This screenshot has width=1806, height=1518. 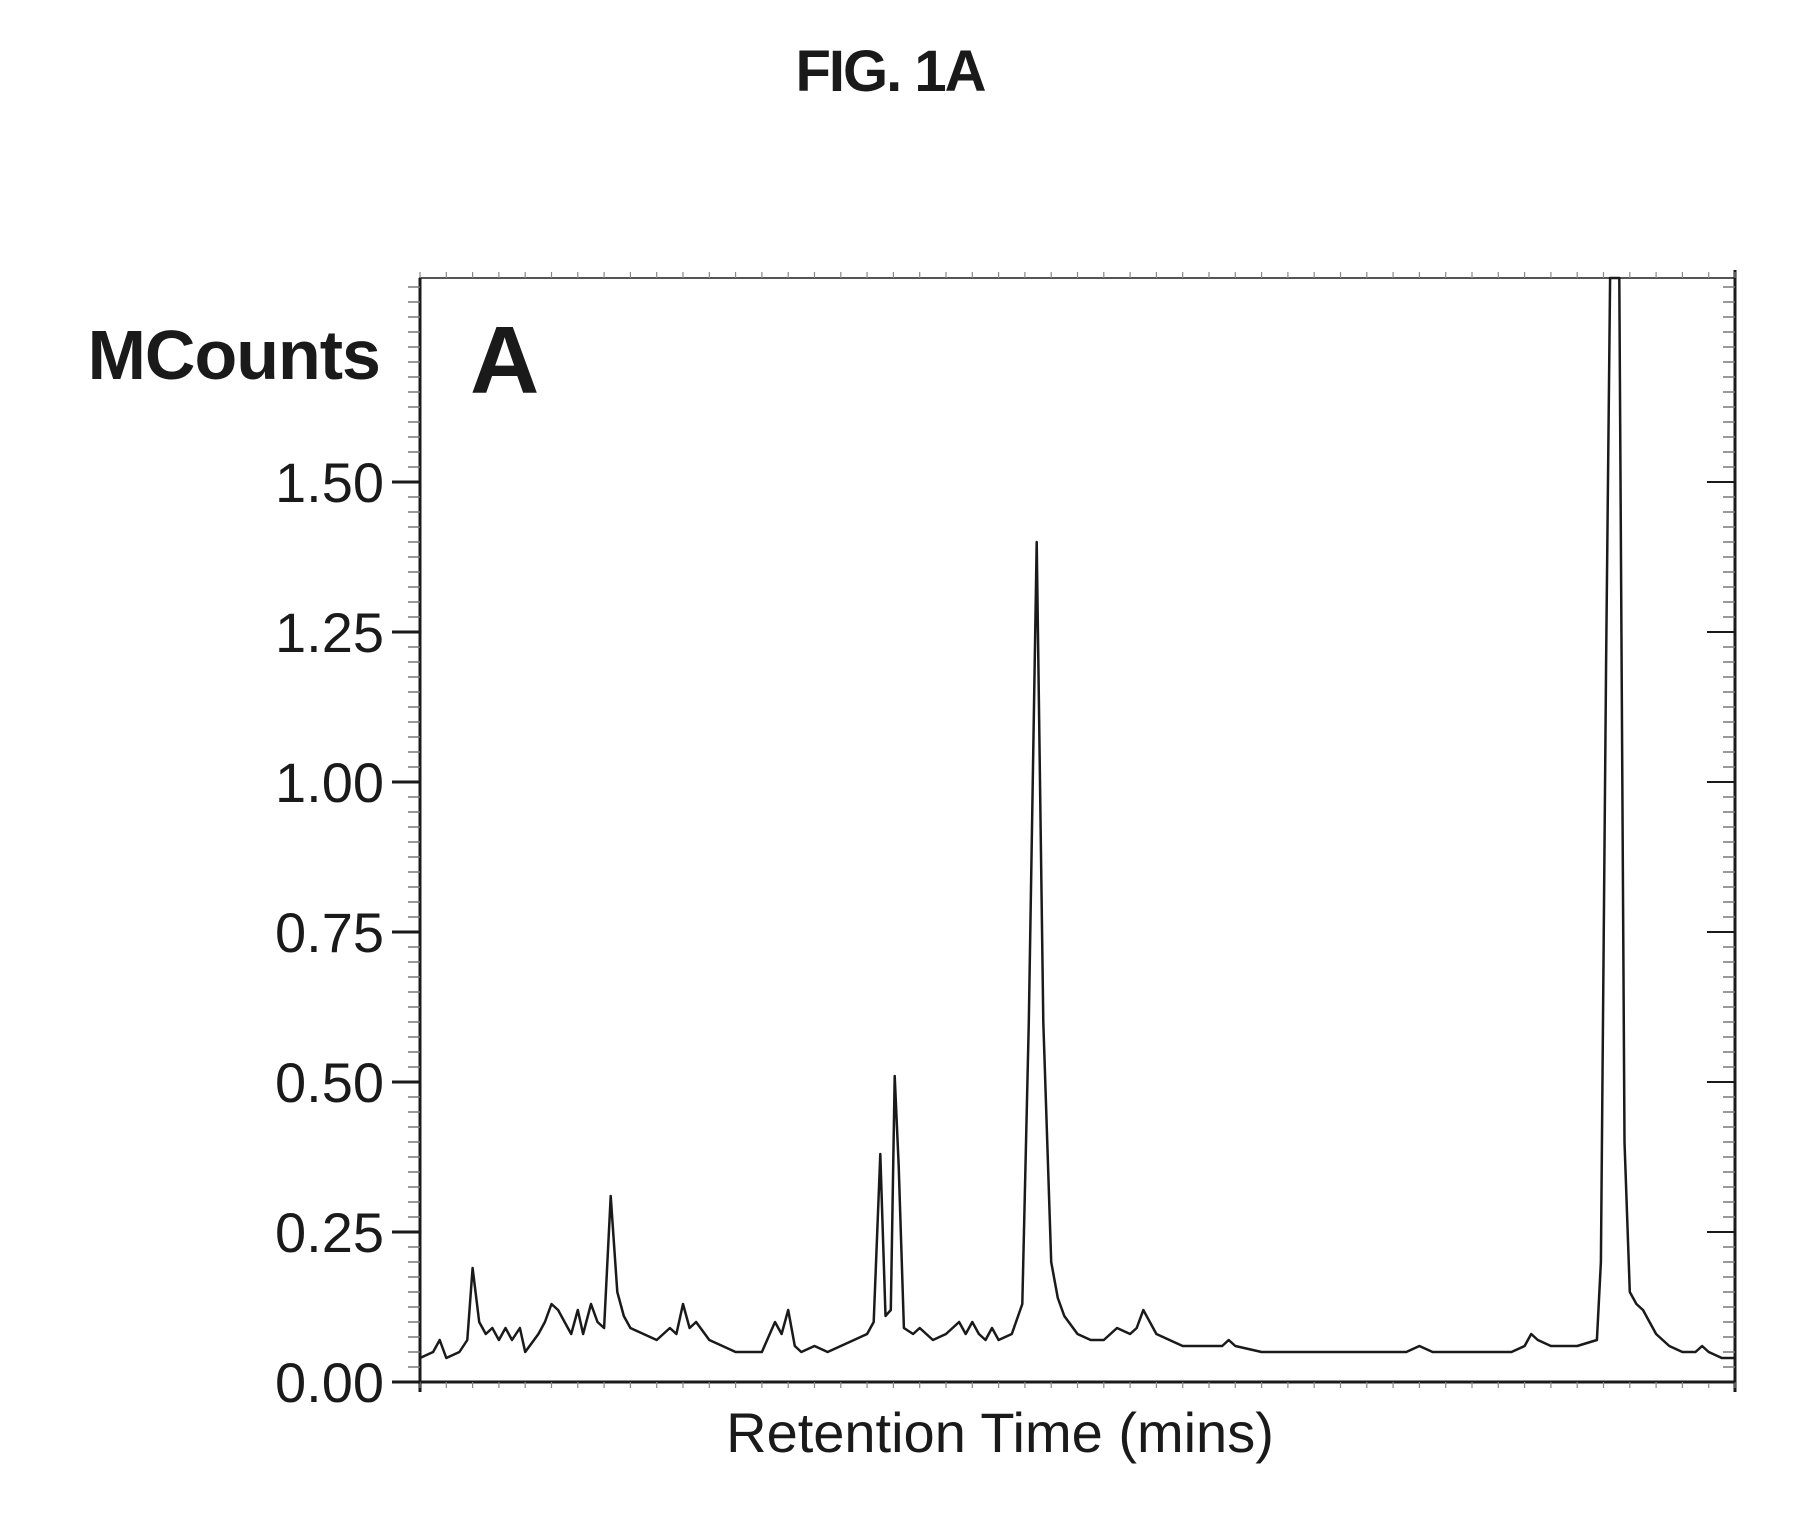 I want to click on y-tick-label: 0.00, so click(x=329, y=1382).